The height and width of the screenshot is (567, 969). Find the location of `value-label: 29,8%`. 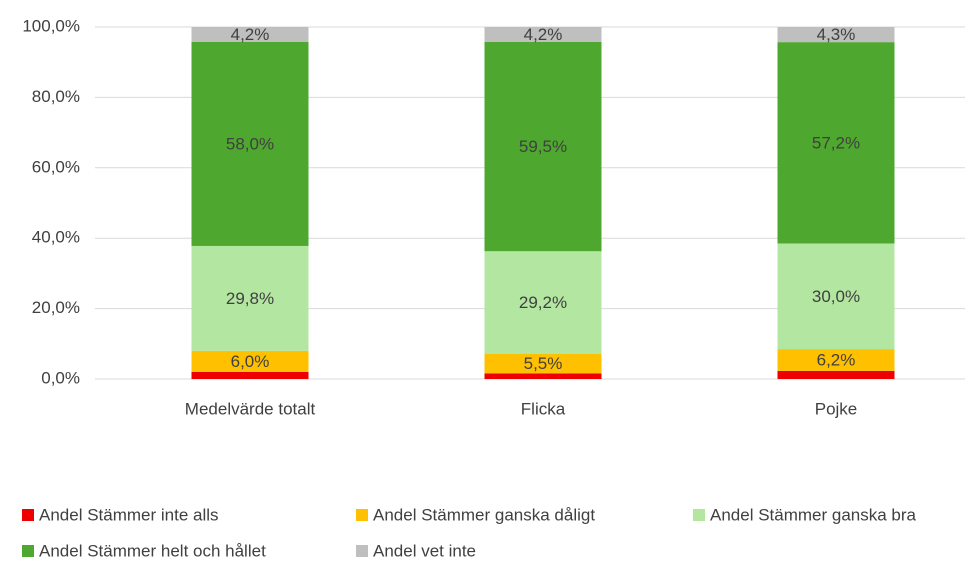

value-label: 29,8% is located at coordinates (250, 298).